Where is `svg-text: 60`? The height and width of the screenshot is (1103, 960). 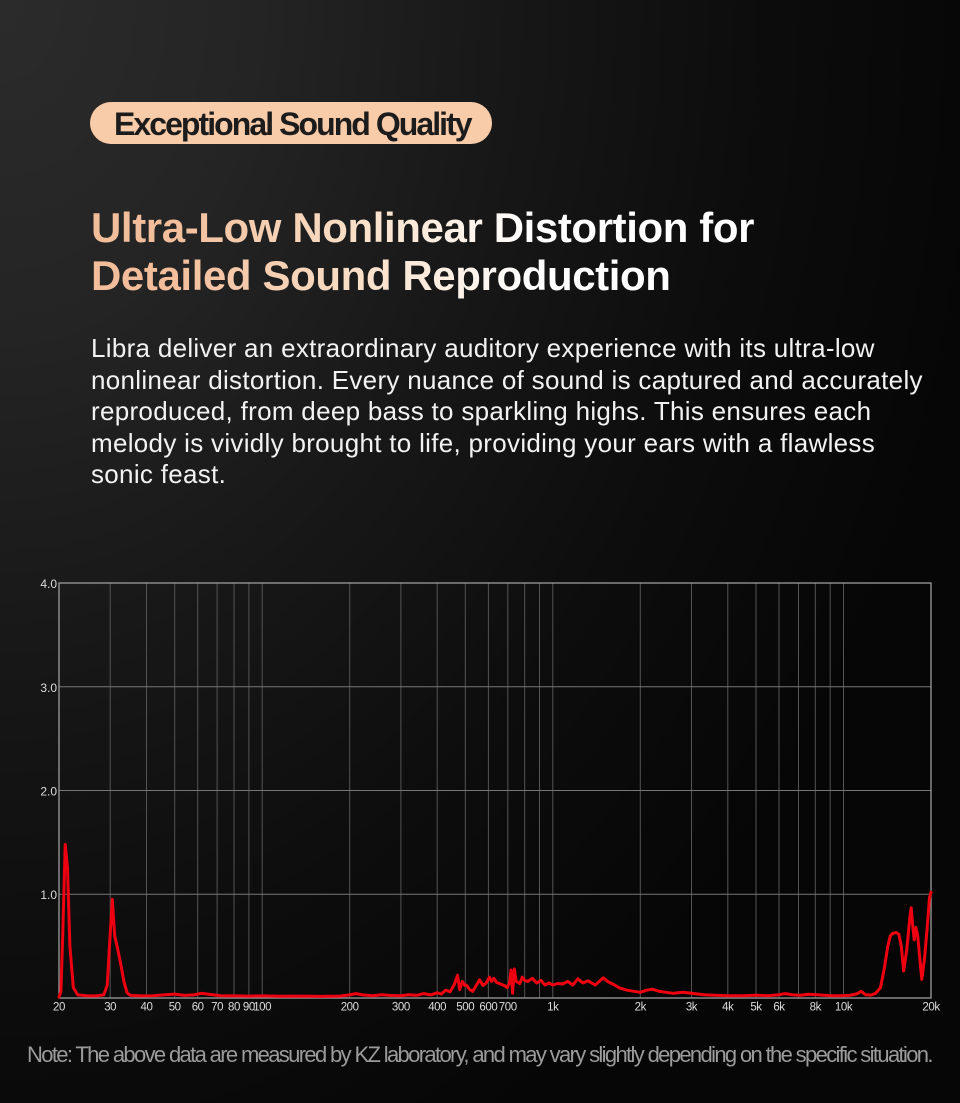 svg-text: 60 is located at coordinates (198, 1008).